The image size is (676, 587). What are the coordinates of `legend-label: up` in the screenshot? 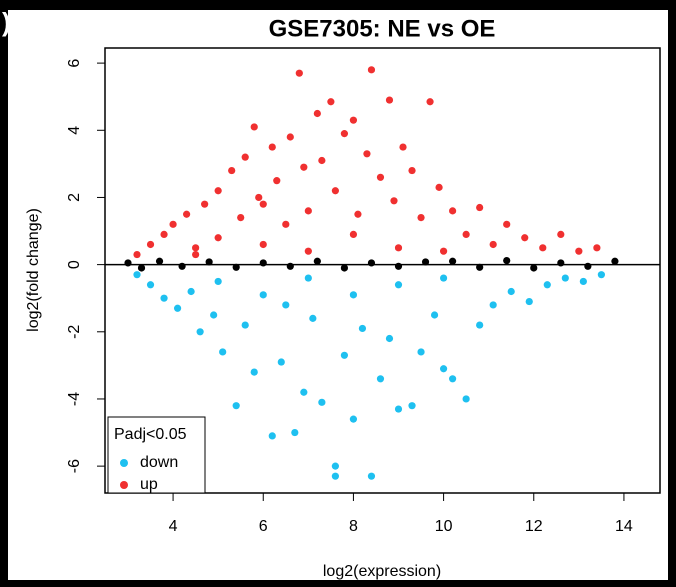 It's located at (149, 484).